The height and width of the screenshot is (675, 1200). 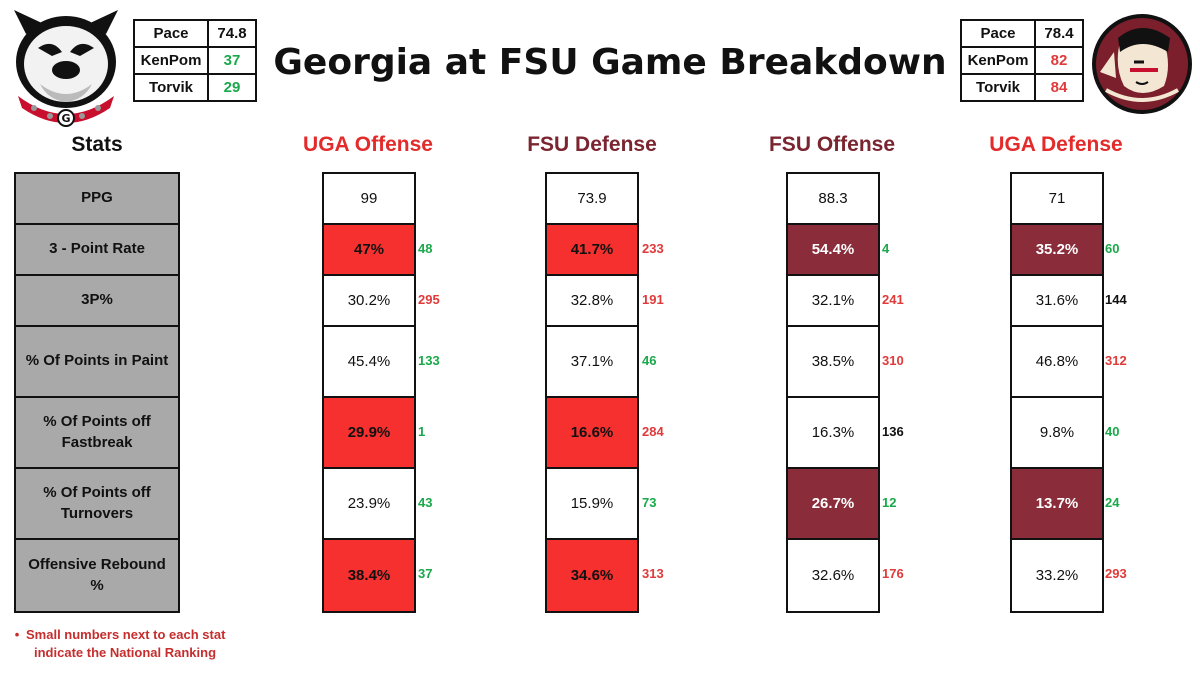 What do you see at coordinates (97, 301) in the screenshot?
I see `stat-label: 3P%` at bounding box center [97, 301].